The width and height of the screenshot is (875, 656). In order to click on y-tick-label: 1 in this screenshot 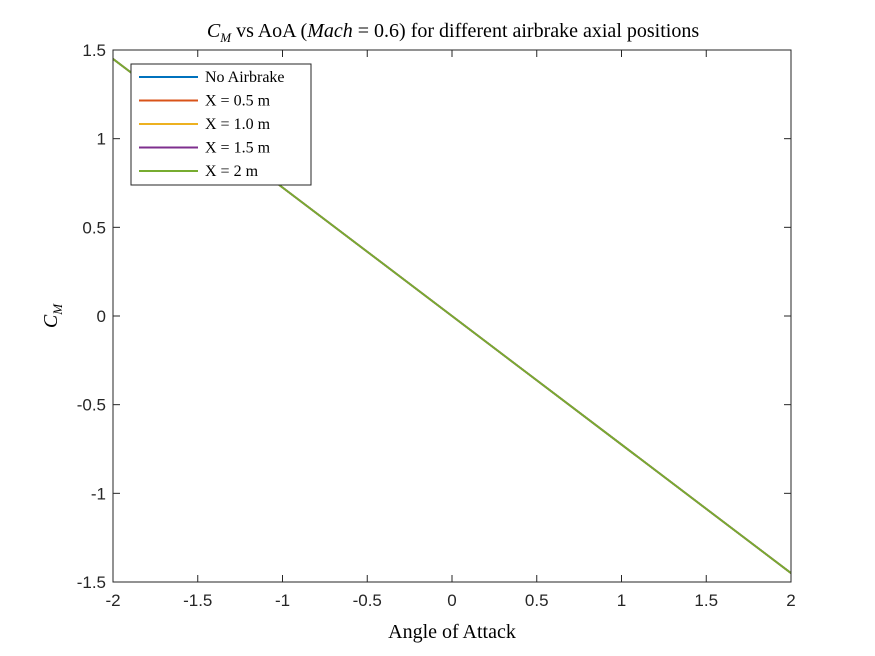, I will do `click(101, 139)`.